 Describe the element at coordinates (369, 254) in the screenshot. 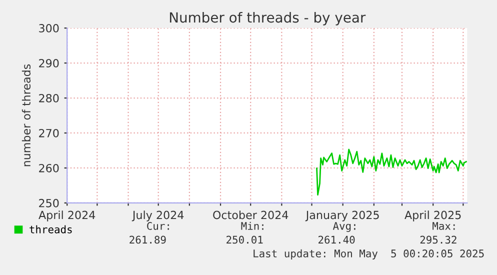

I see `text: Last update: Mon May 5 00:20:05 2025` at that location.